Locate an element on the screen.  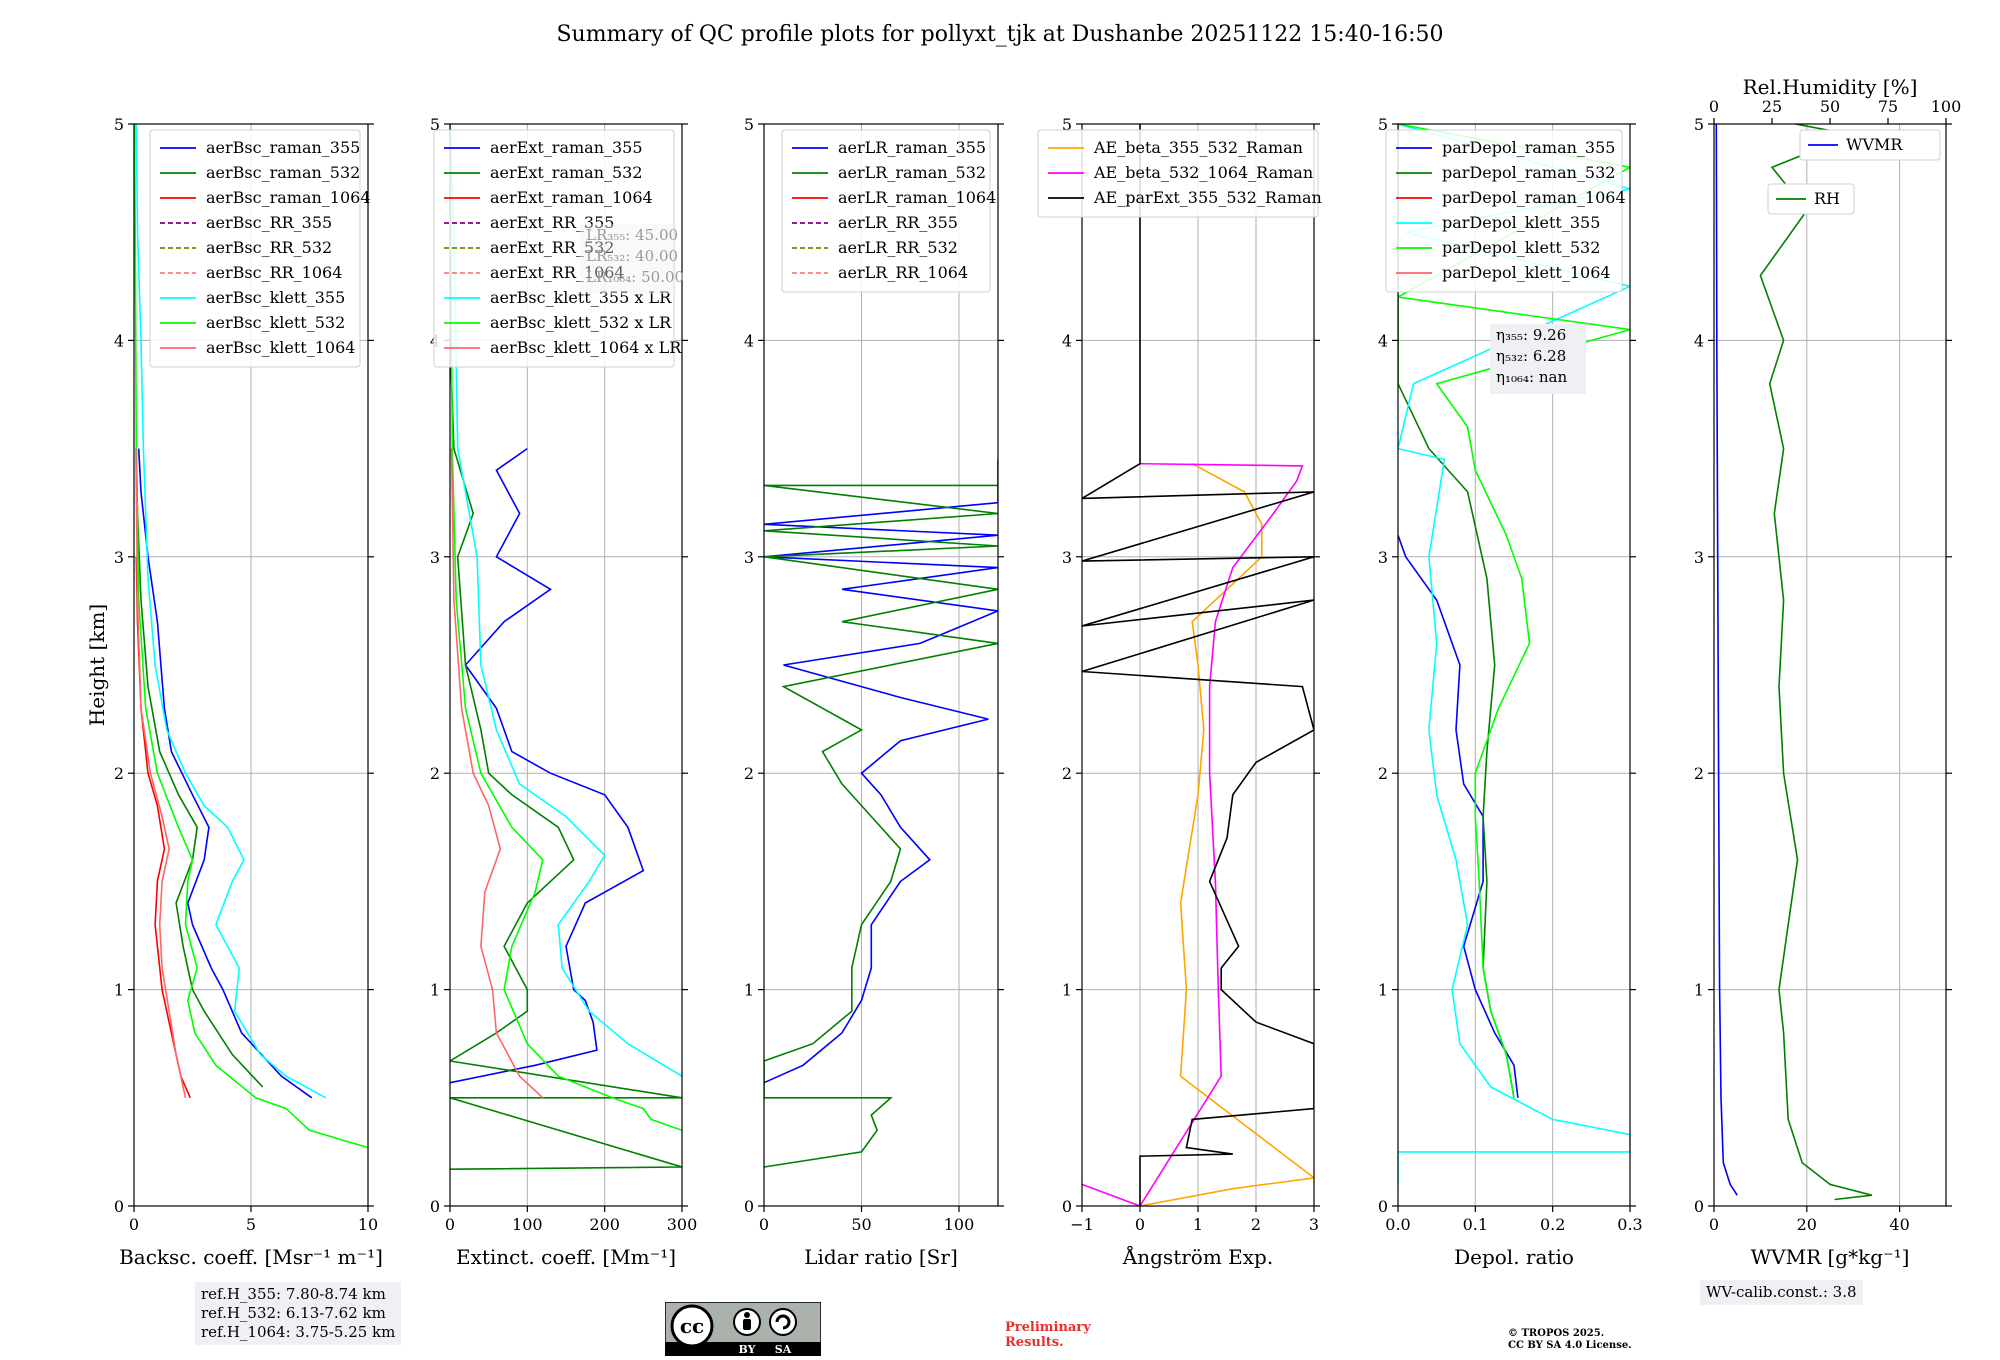
x-tick-label: 1 is located at coordinates (1198, 1224).